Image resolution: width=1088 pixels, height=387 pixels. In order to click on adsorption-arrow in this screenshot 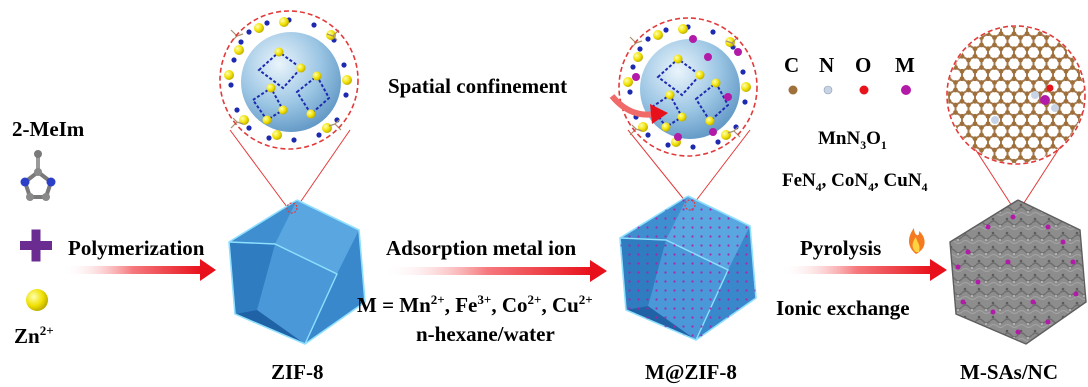, I will do `click(494, 271)`.